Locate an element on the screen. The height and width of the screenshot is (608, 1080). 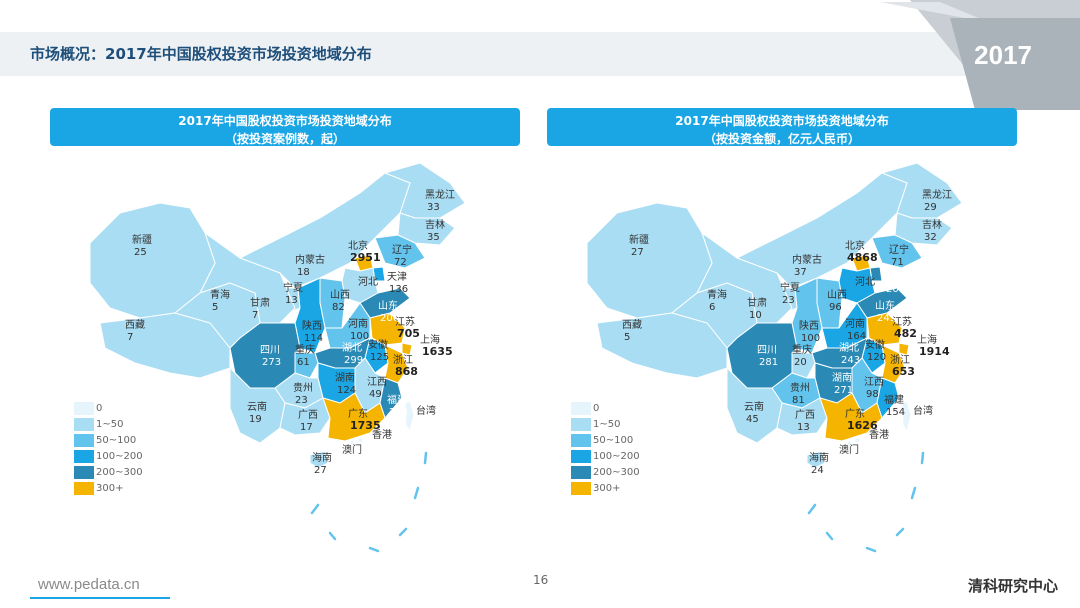
region-value-label: 1626 is located at coordinates (862, 425).